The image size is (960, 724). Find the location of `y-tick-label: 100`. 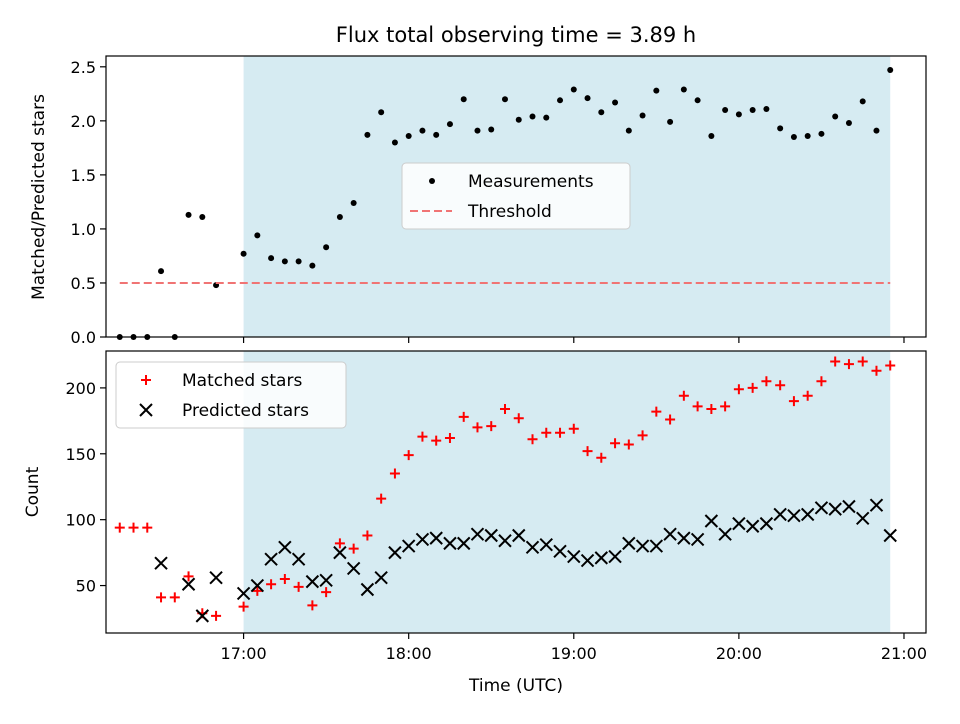

y-tick-label: 100 is located at coordinates (80, 520).